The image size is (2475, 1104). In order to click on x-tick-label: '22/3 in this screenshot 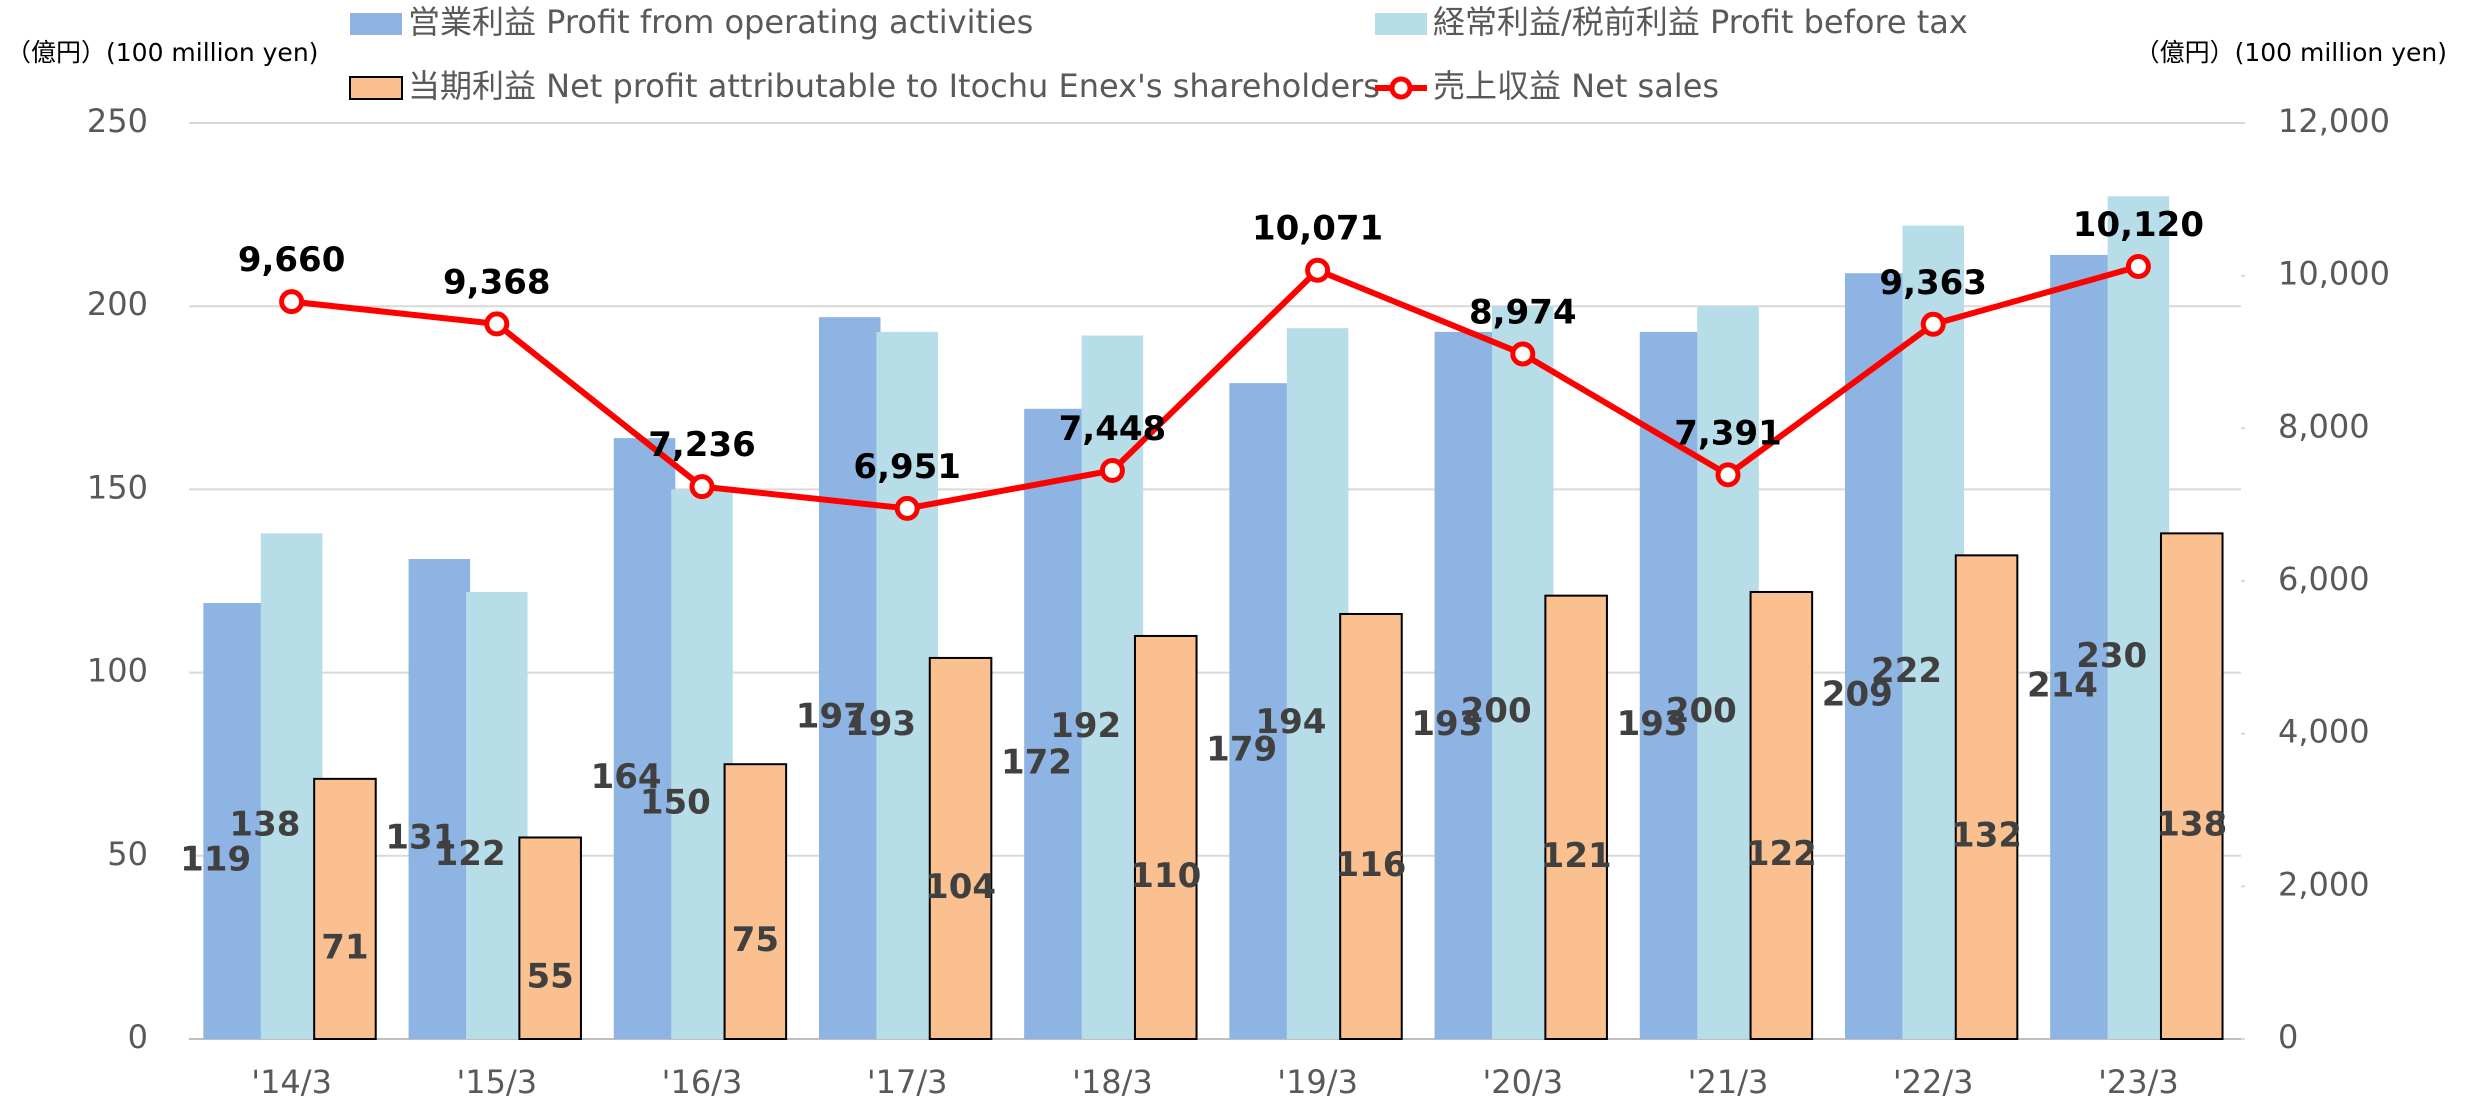, I will do `click(1933, 1082)`.